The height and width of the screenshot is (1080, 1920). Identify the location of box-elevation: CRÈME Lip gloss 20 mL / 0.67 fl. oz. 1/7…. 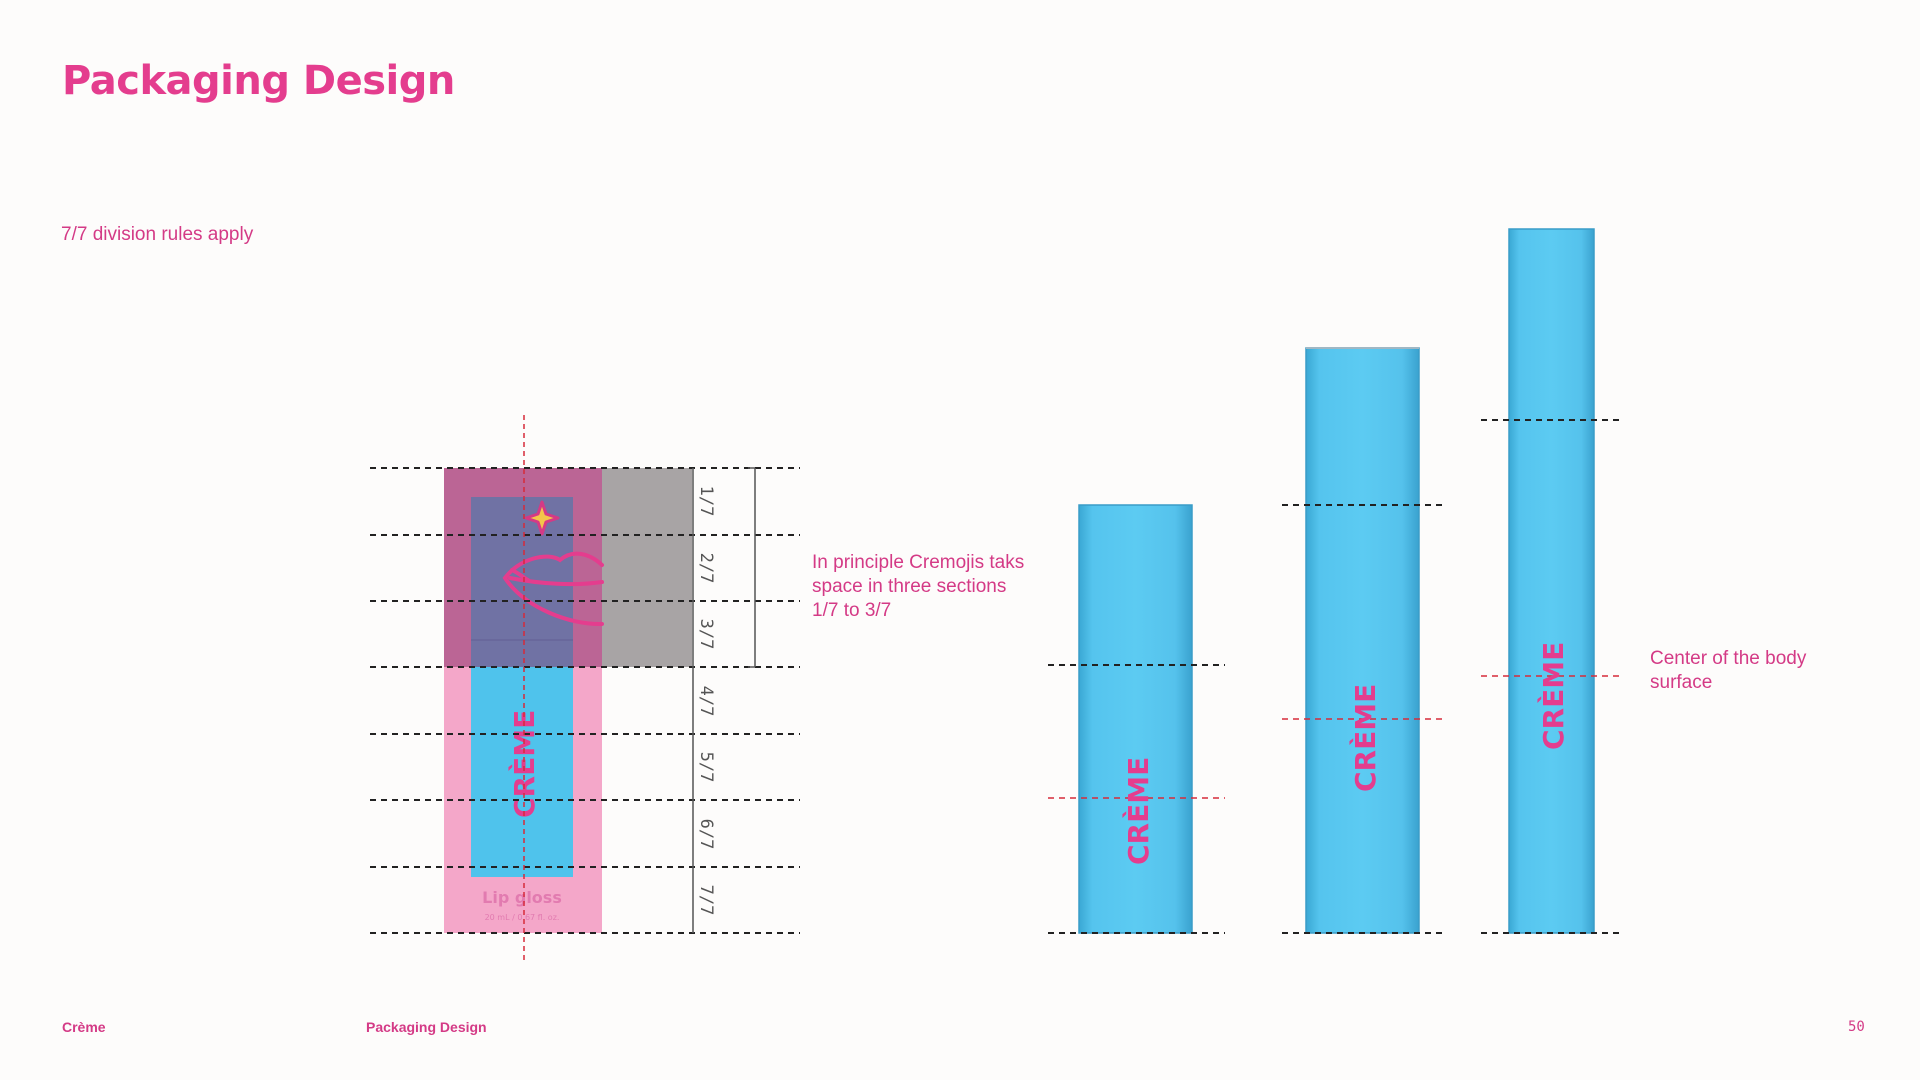
(585, 687).